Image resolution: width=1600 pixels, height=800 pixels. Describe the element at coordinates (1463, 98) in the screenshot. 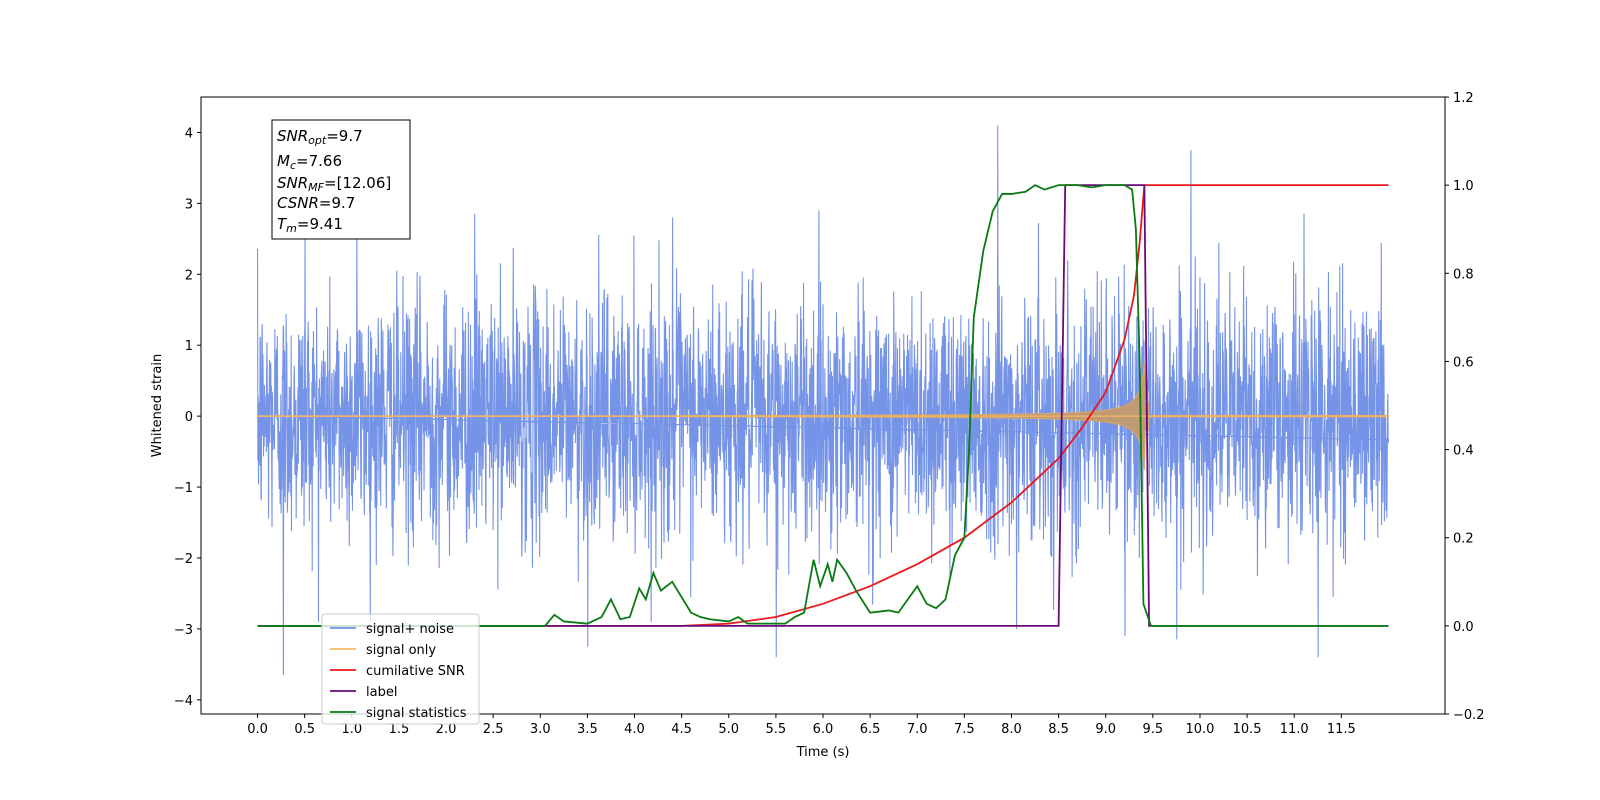

I see `y-right-tick-label: 1.2` at that location.